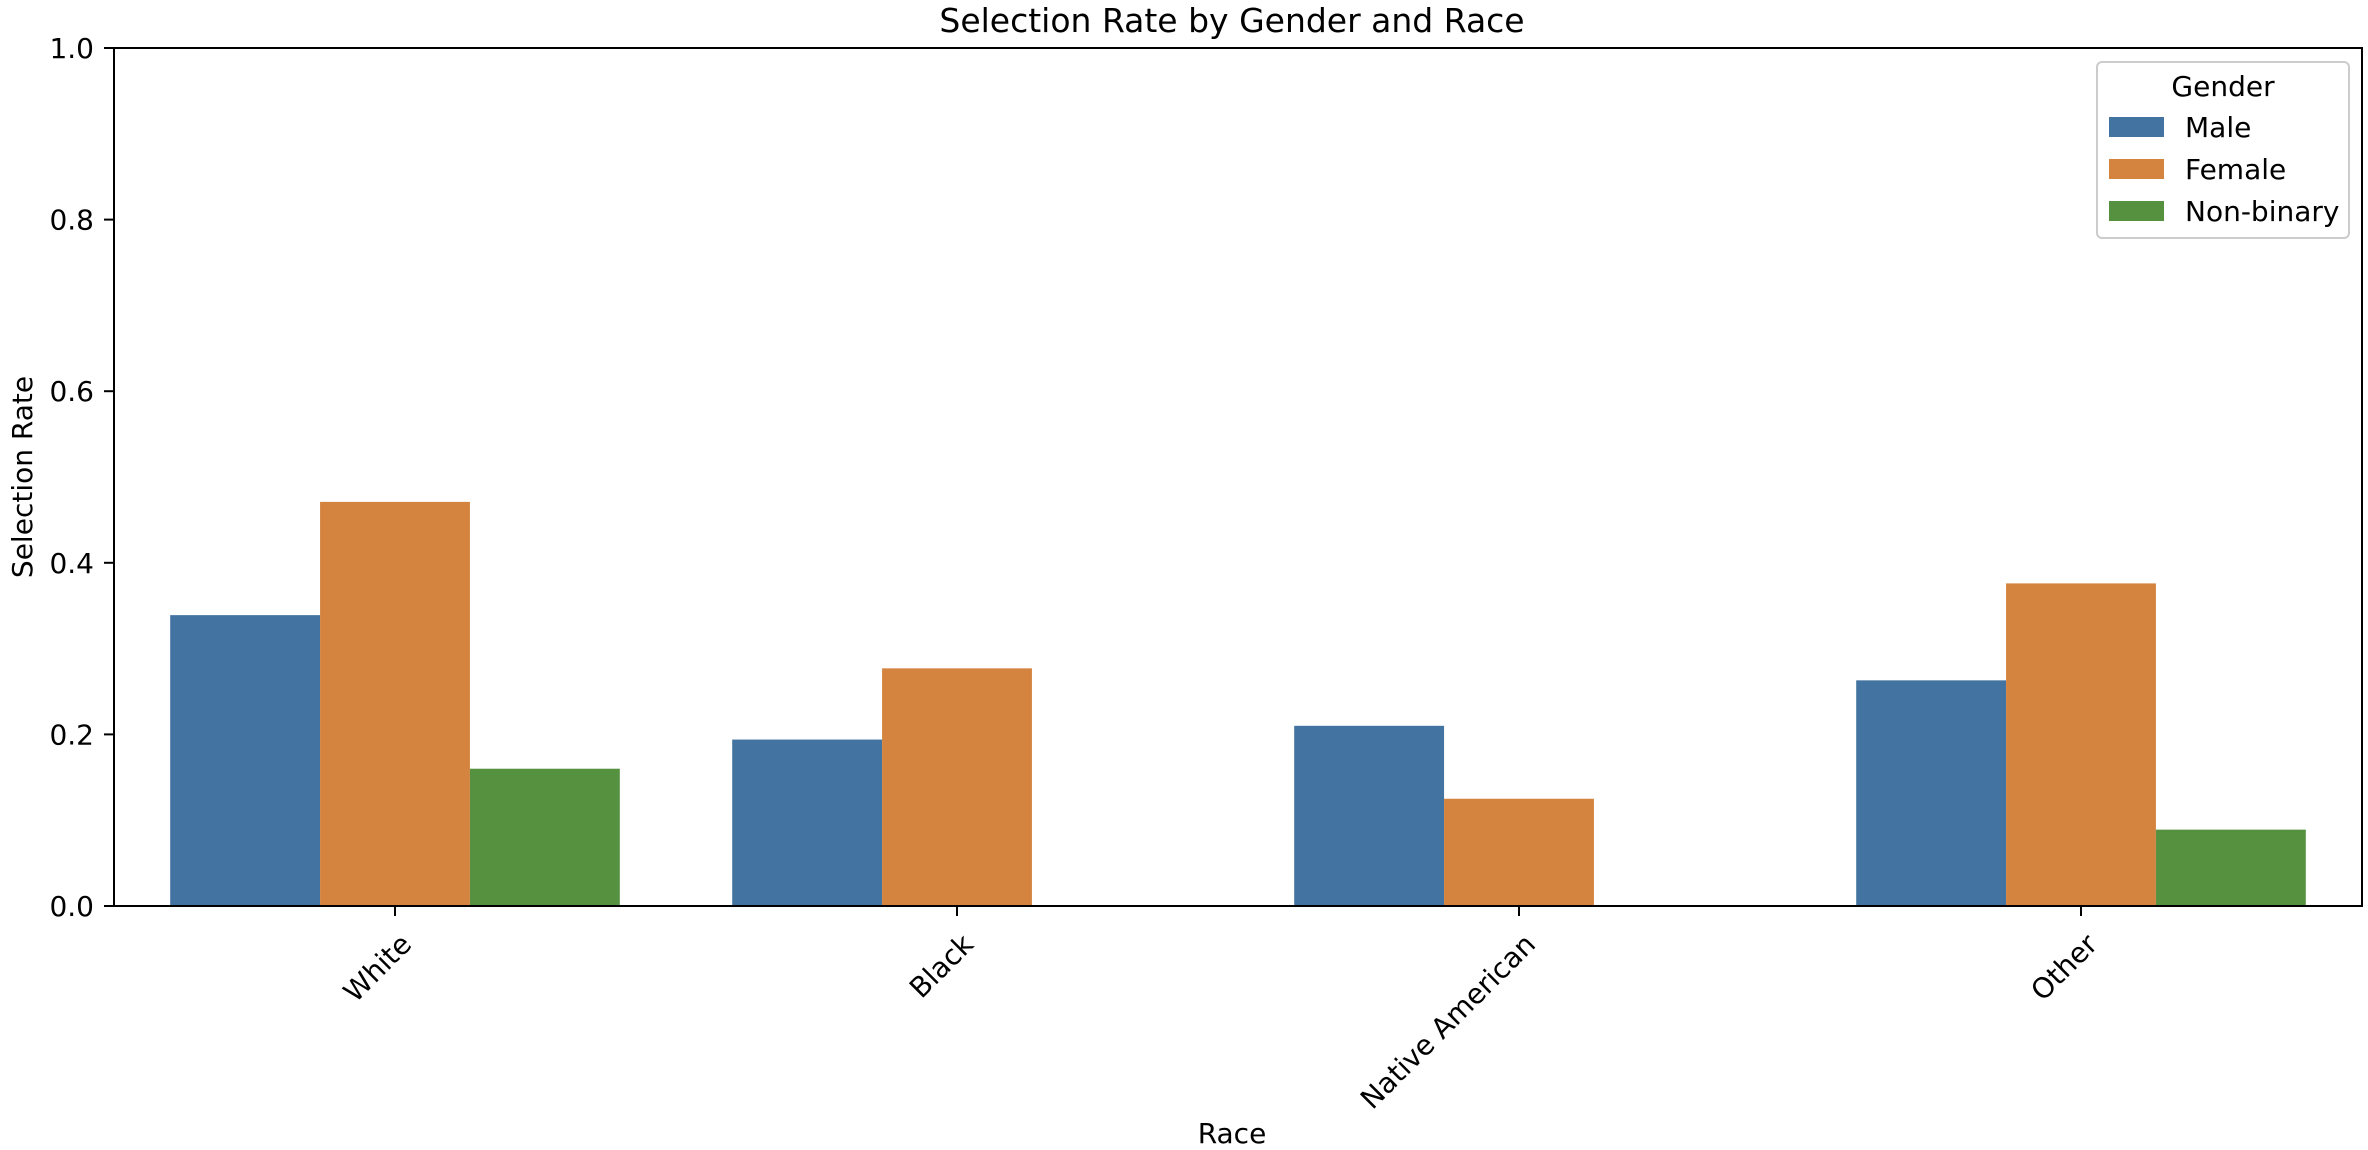 This screenshot has height=1150, width=2368. What do you see at coordinates (1931, 793) in the screenshot?
I see `bar-male-other` at bounding box center [1931, 793].